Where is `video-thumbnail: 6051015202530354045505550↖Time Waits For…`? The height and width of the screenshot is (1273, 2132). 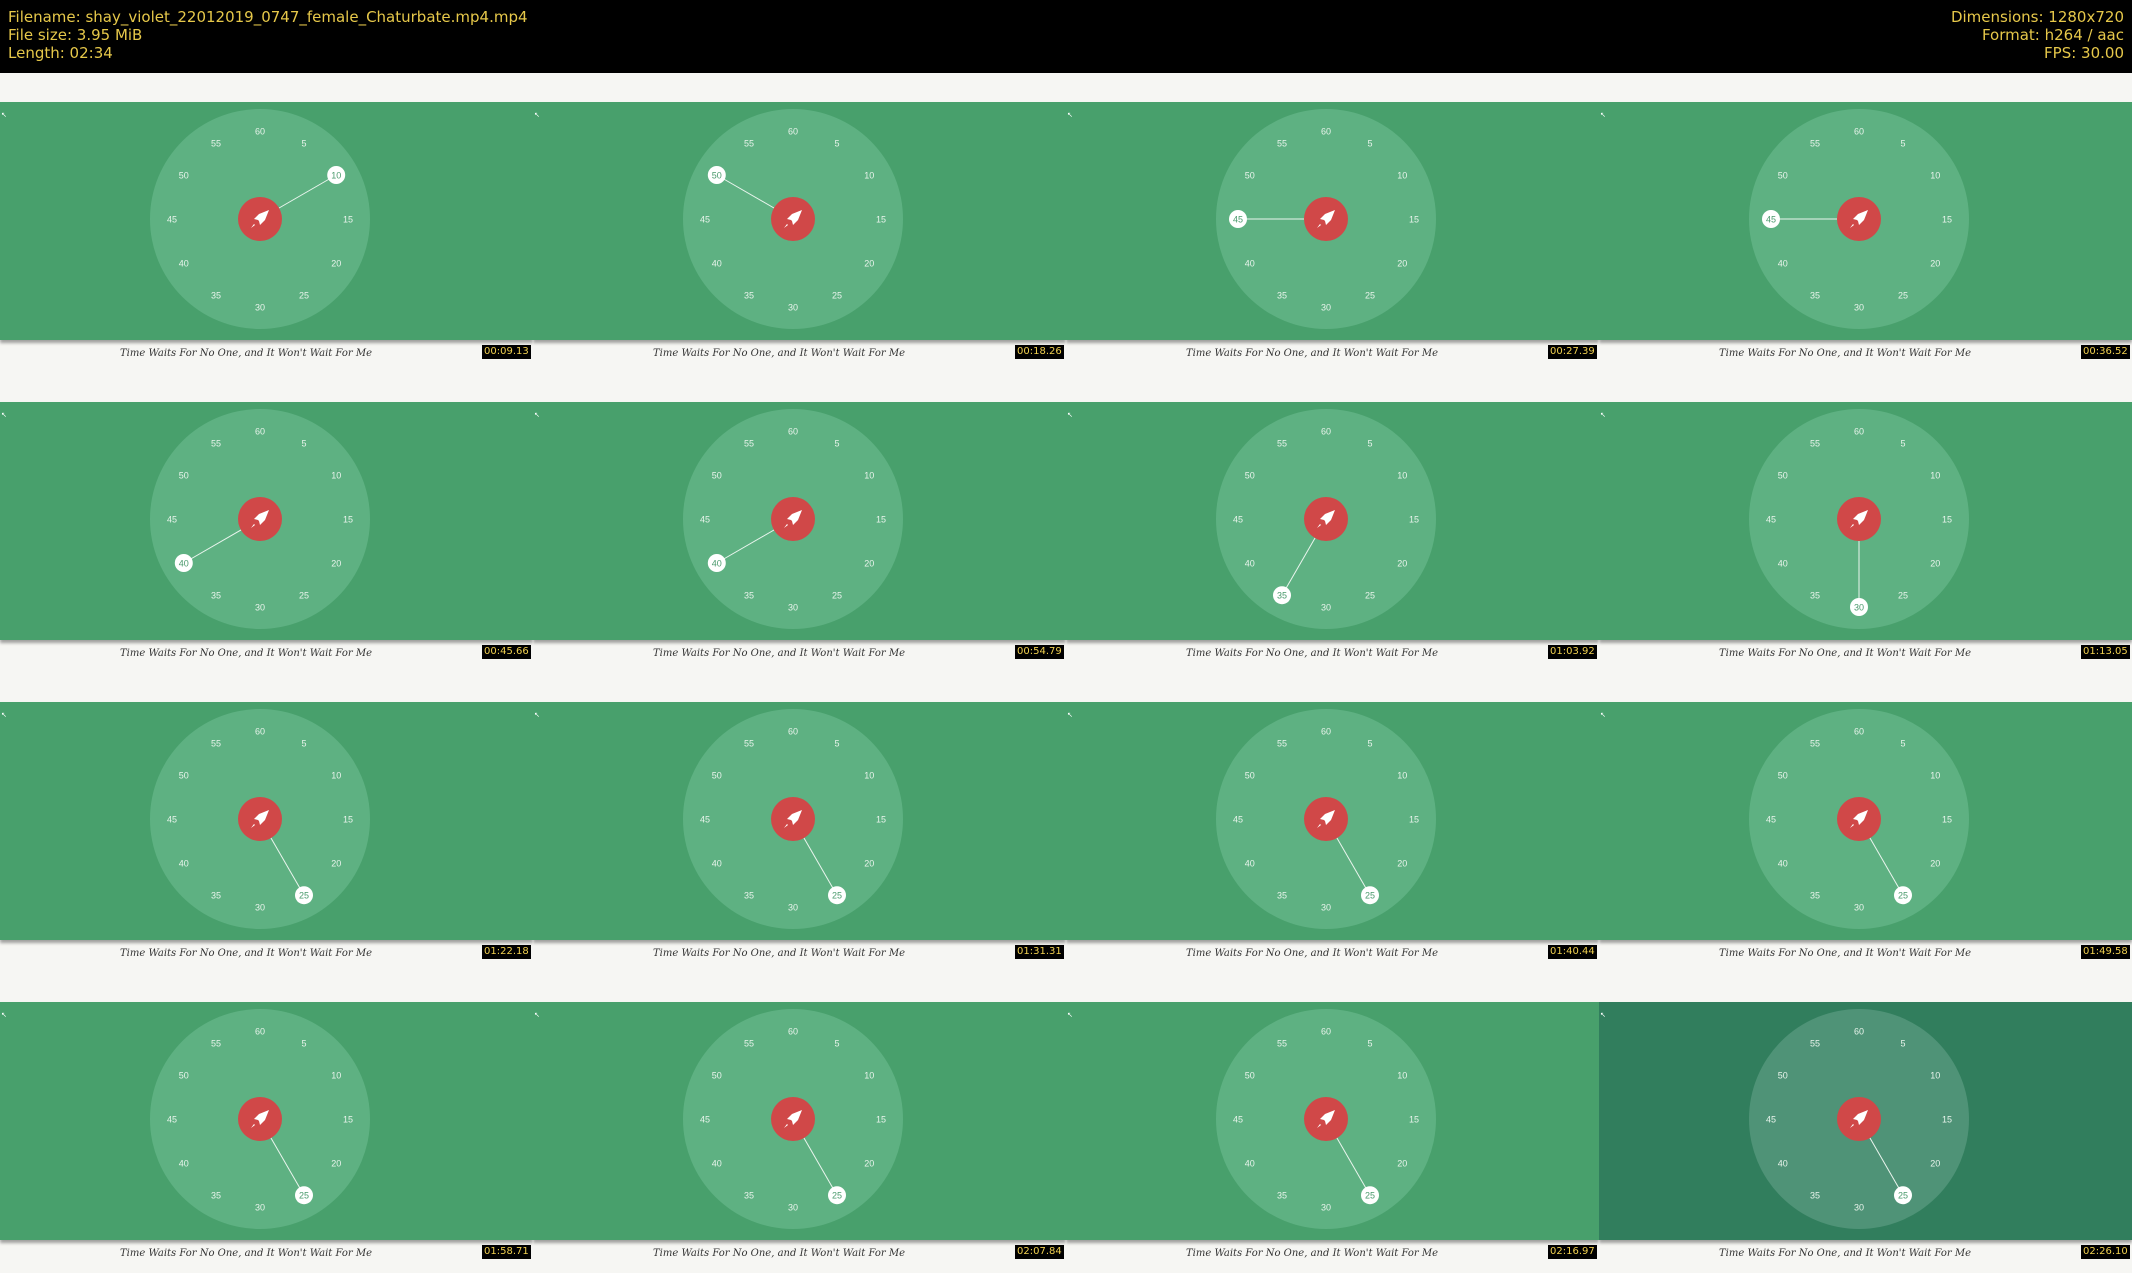
video-thumbnail: 6051015202530354045505550↖Time Waits For… is located at coordinates (799, 223).